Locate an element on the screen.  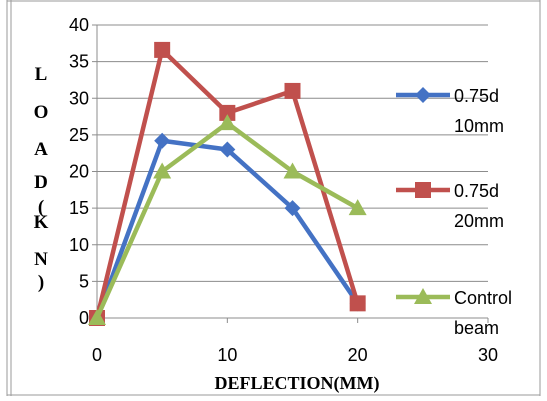
legend-marker-triangle is located at coordinates (423, 296).